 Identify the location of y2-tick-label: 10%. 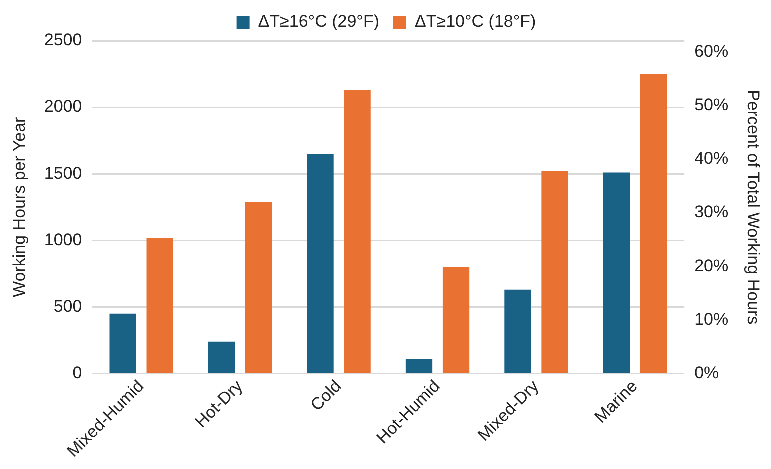
(711, 319).